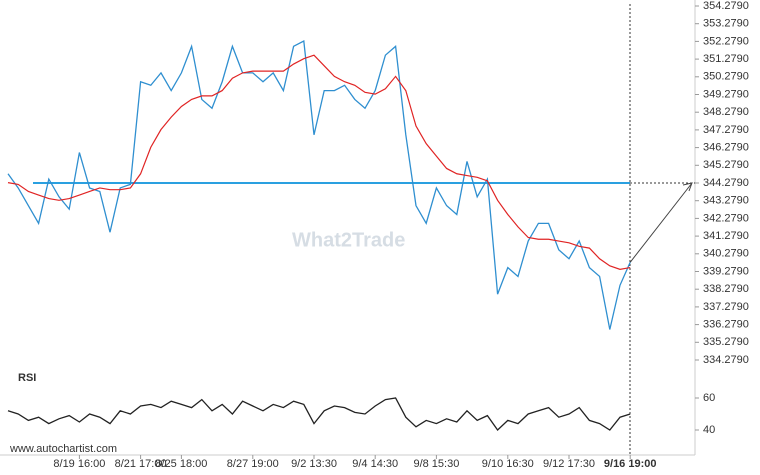  What do you see at coordinates (726, 94) in the screenshot?
I see `y-tick-label: 349.2790` at bounding box center [726, 94].